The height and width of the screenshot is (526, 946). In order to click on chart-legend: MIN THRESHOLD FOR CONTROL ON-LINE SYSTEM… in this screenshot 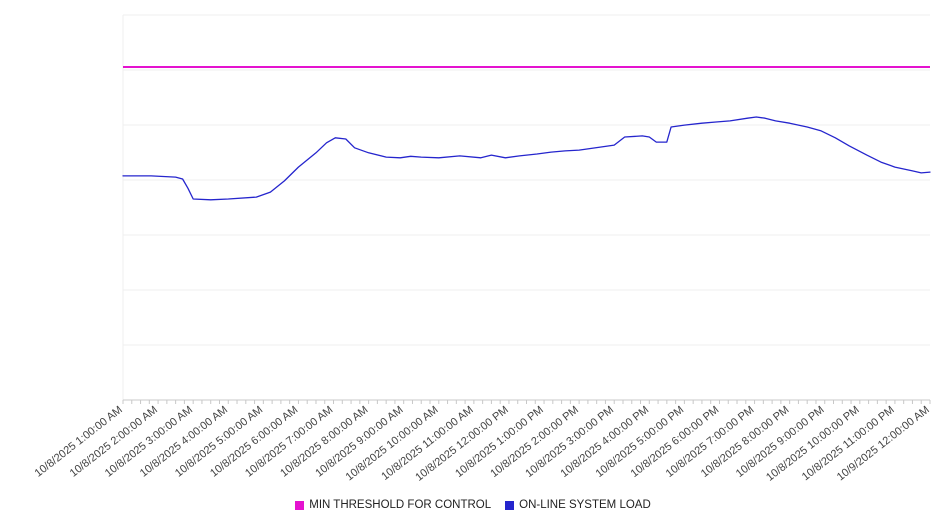, I will do `click(473, 505)`.